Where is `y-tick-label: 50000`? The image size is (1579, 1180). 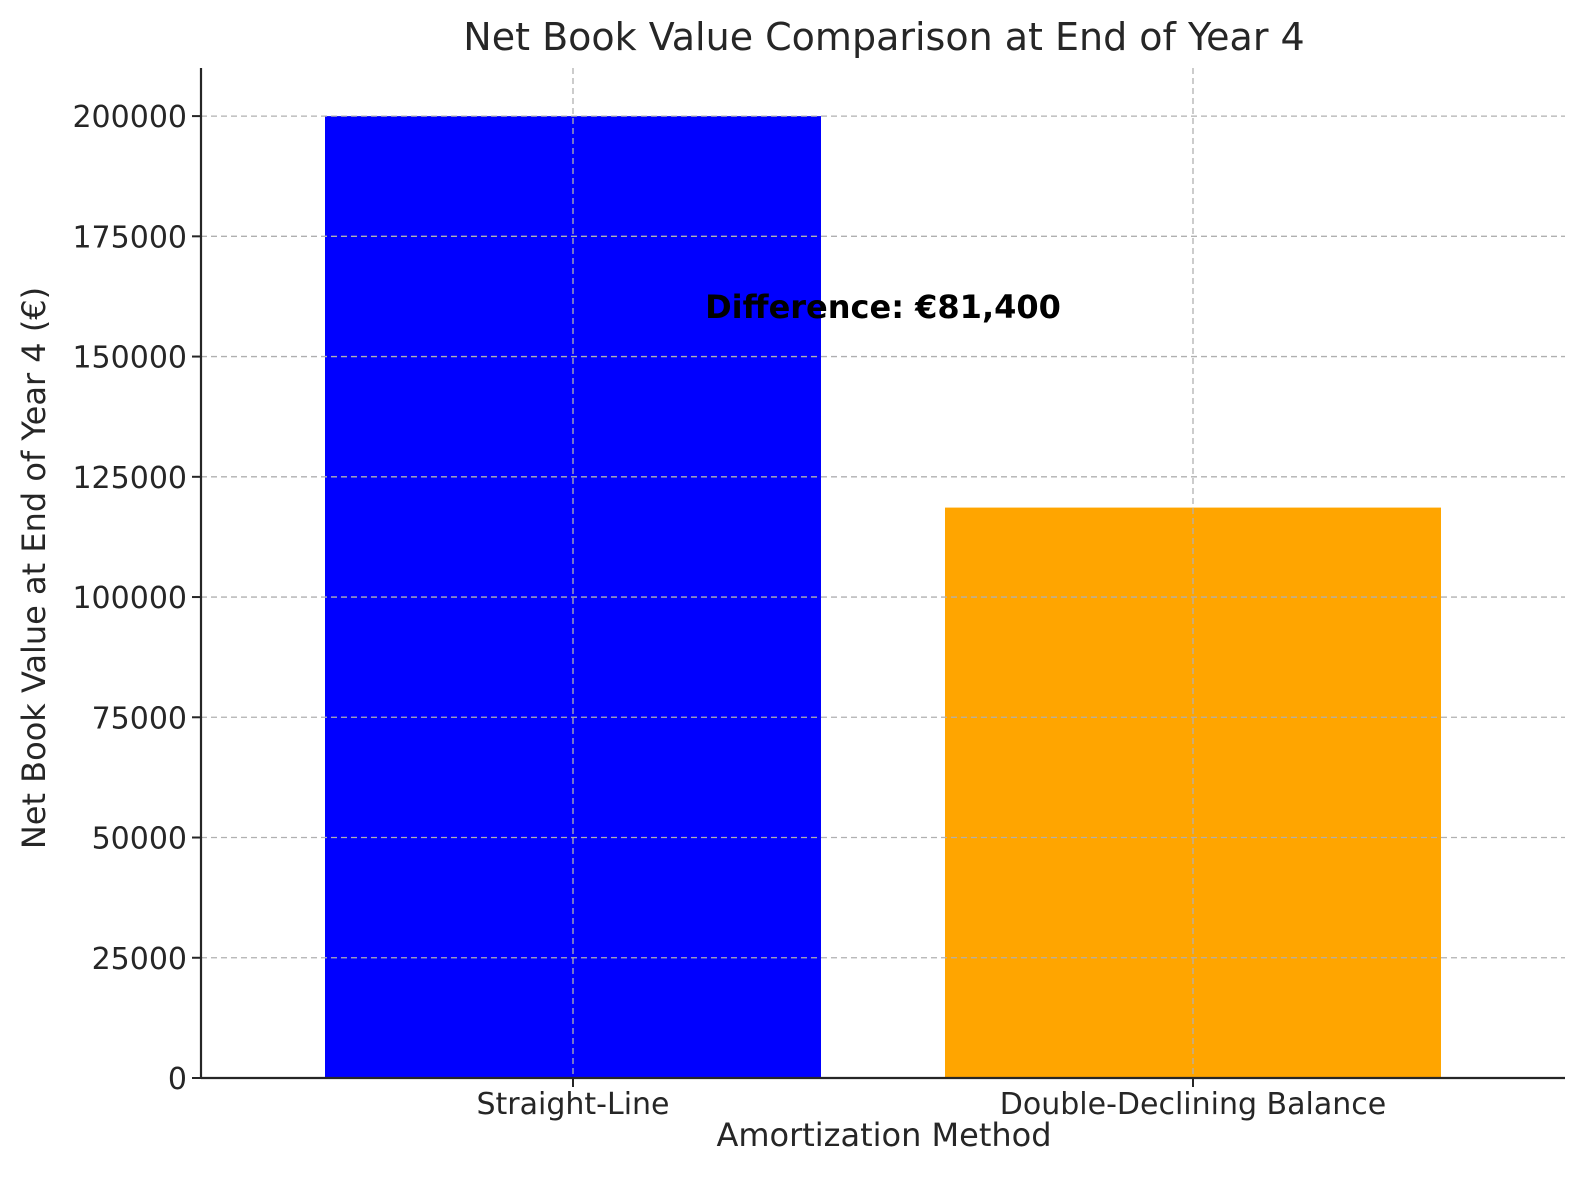 y-tick-label: 50000 is located at coordinates (139, 839).